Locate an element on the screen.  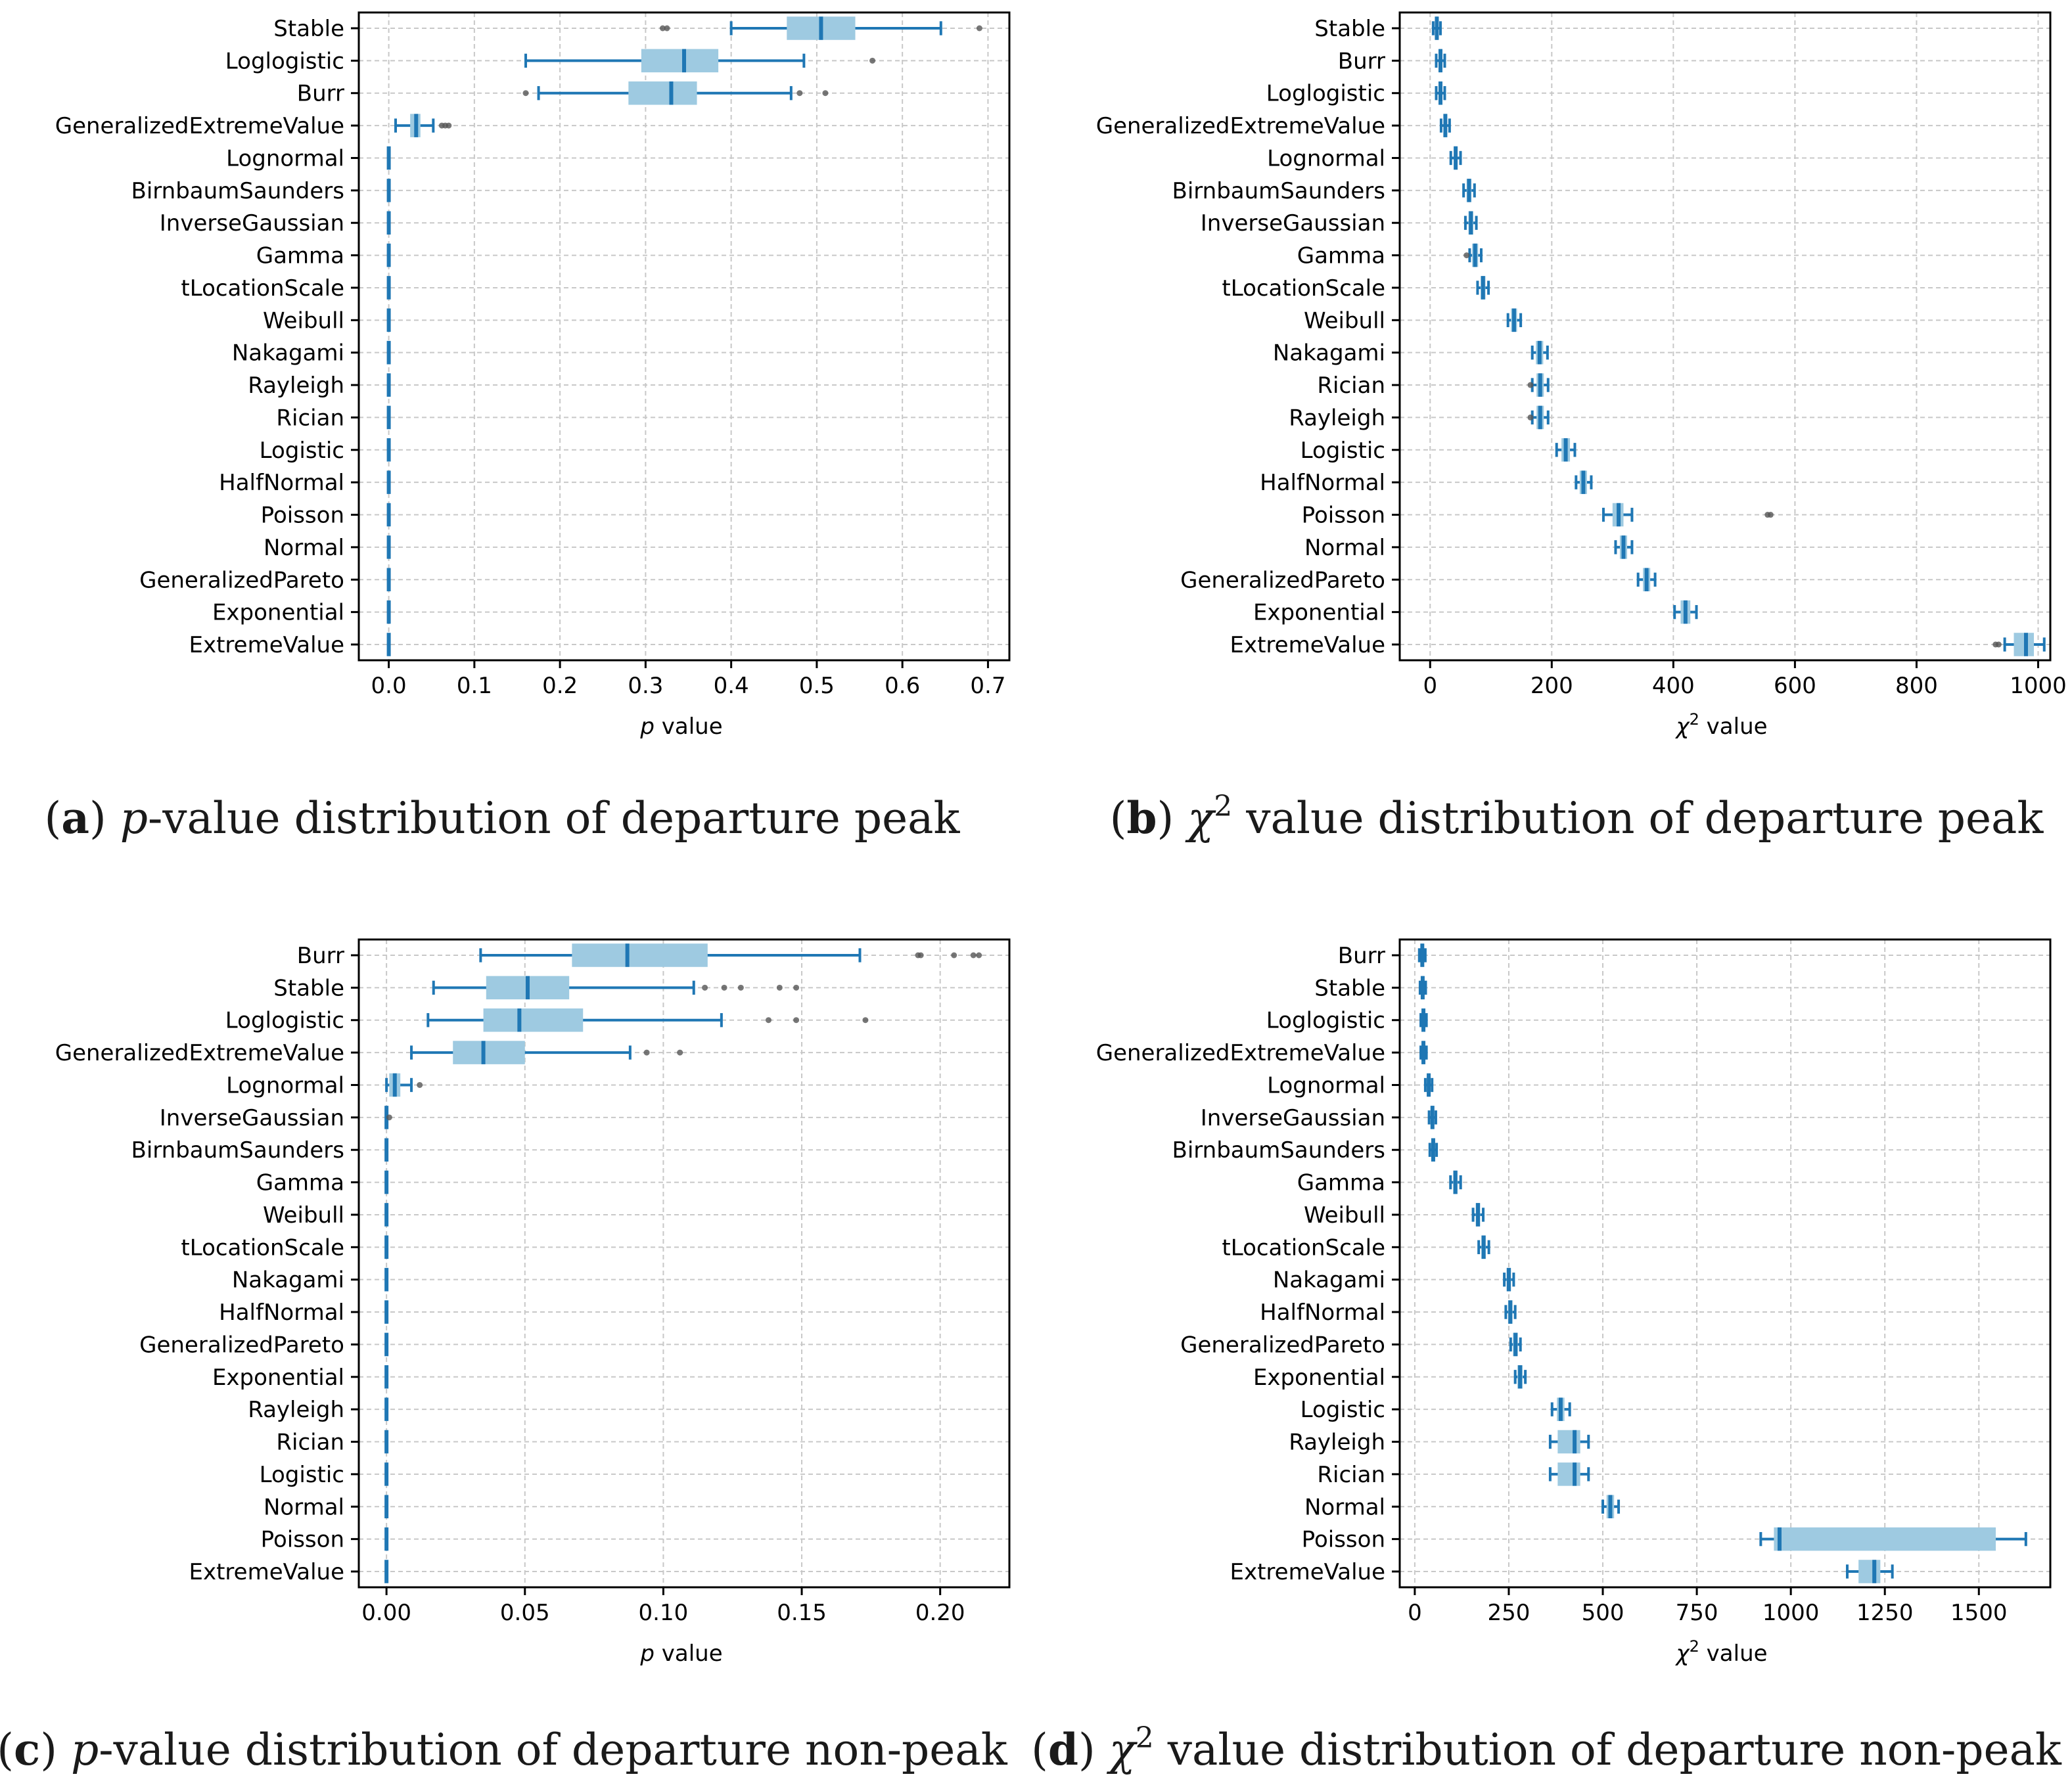
x-axis-label-var: χ is located at coordinates (1682, 726).